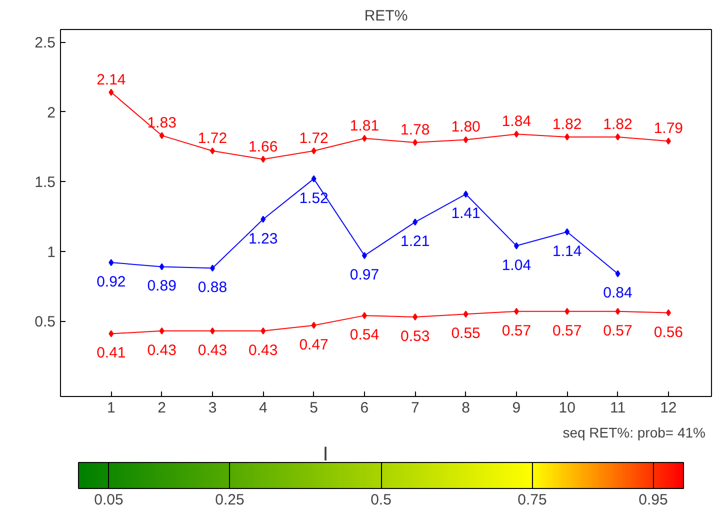  I want to click on x-tick-label: 10, so click(567, 408).